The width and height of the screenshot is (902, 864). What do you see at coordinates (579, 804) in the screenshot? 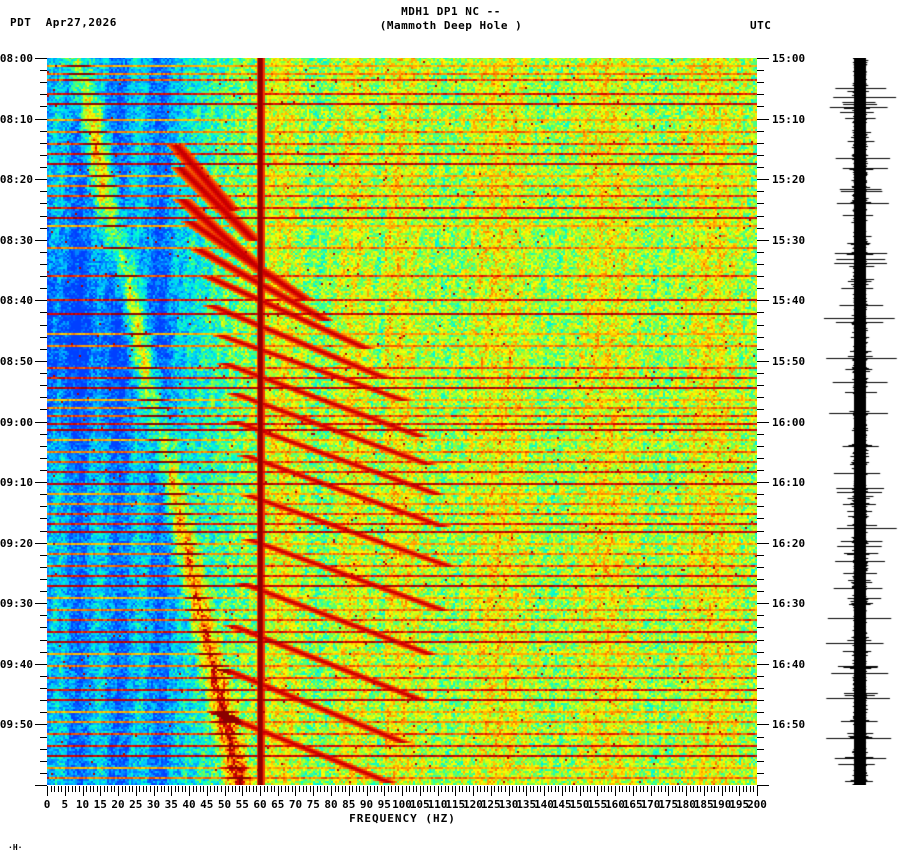
I see `frequency-tick-label: 150` at bounding box center [579, 804].